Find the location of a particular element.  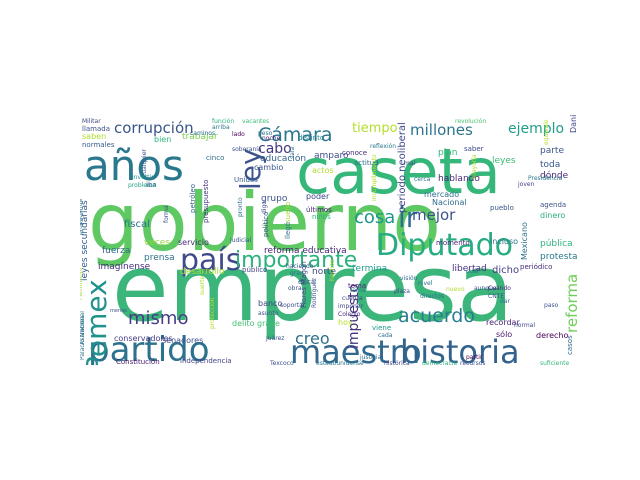

word-reforma-educativa: reforma educativa is located at coordinates (305, 251).